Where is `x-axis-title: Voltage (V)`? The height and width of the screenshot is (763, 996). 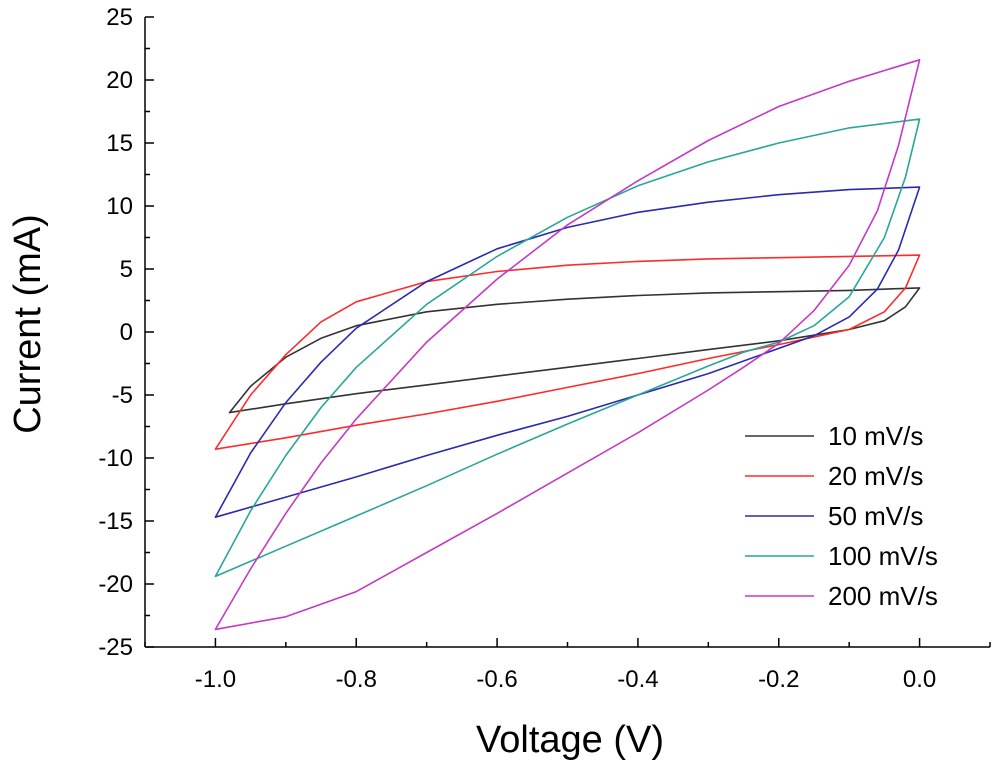 x-axis-title: Voltage (V) is located at coordinates (570, 740).